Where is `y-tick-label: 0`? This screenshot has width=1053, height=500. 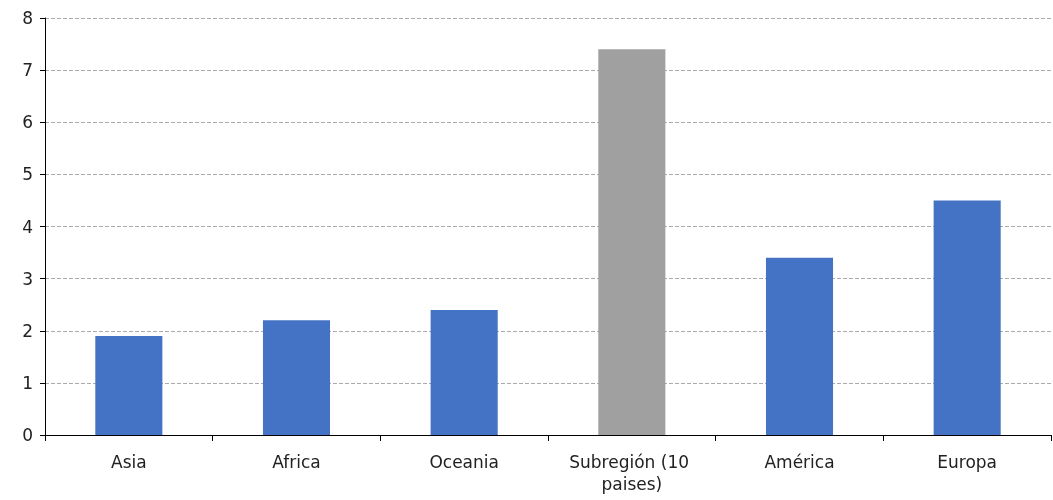
y-tick-label: 0 is located at coordinates (27, 435).